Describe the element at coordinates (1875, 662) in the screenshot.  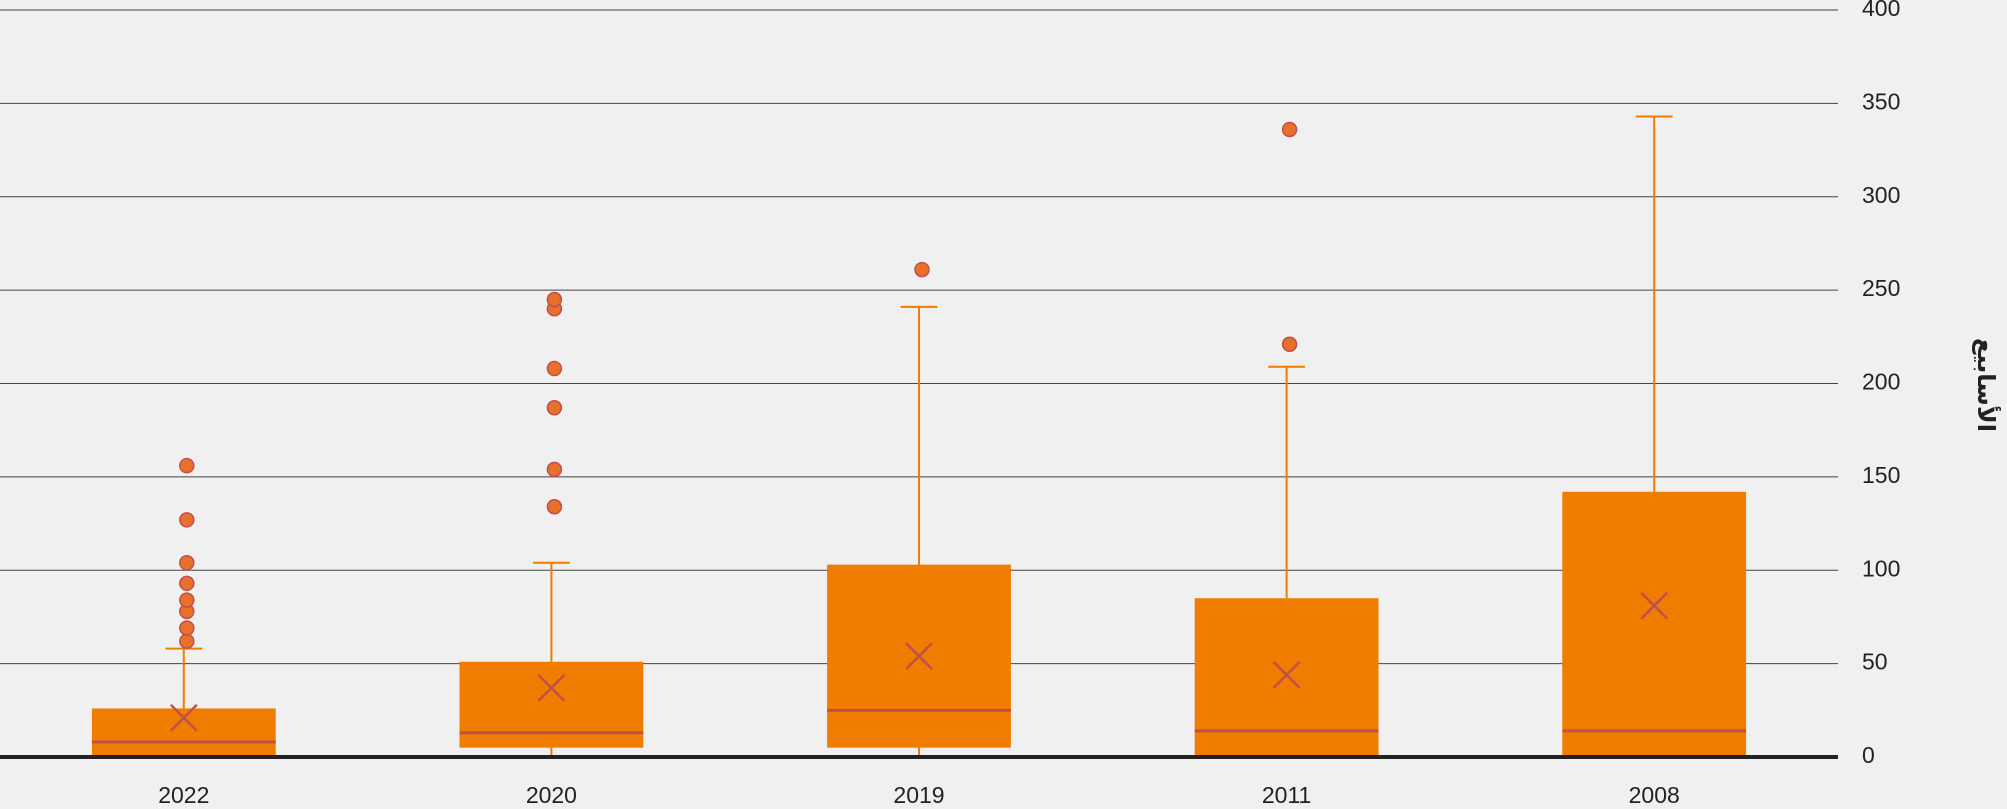
I see `y-tick-label: 50` at that location.